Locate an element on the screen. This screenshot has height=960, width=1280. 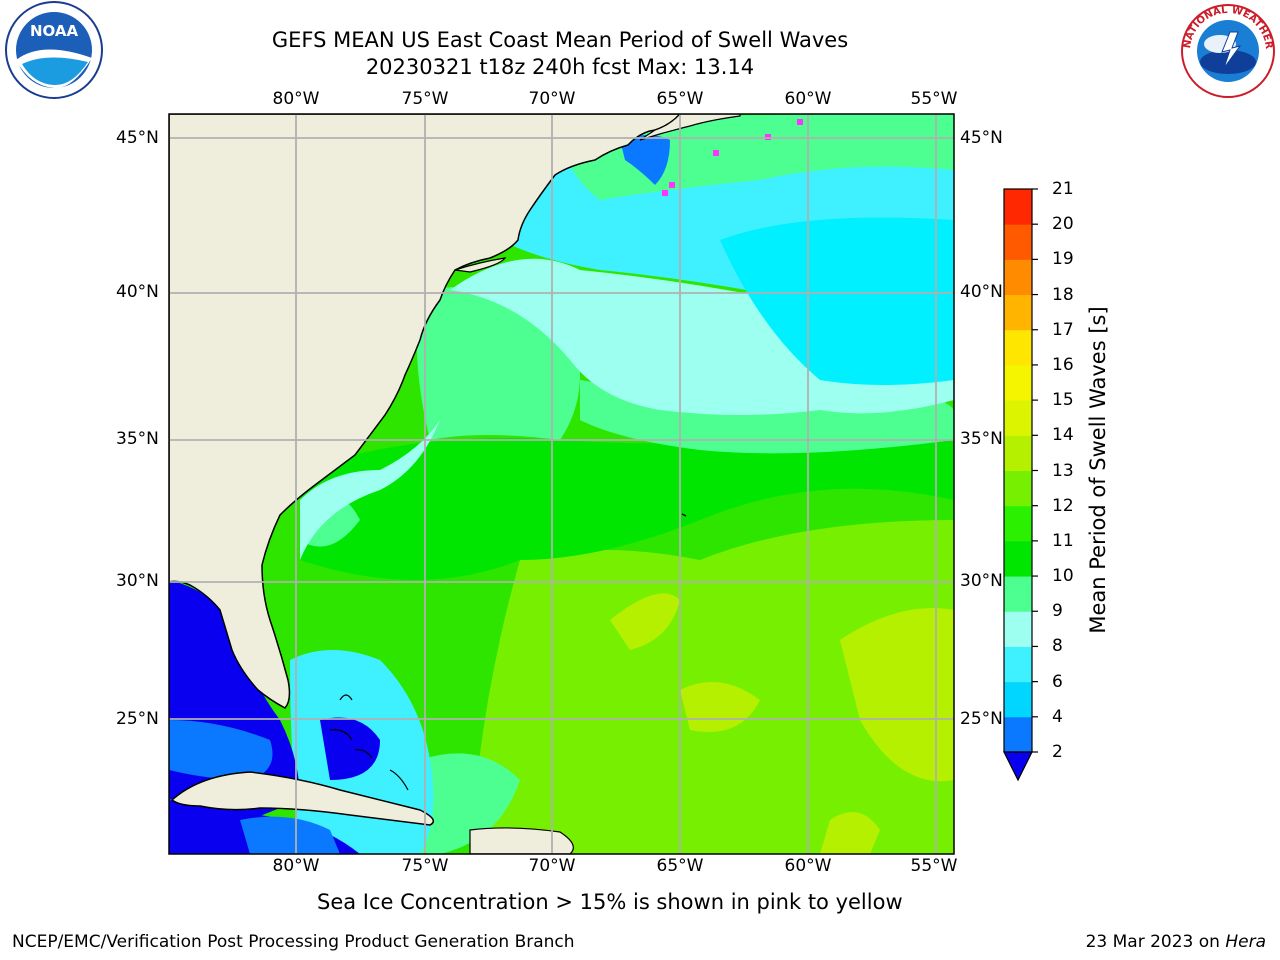
lon-label-top-65w: 65°W is located at coordinates (680, 99).